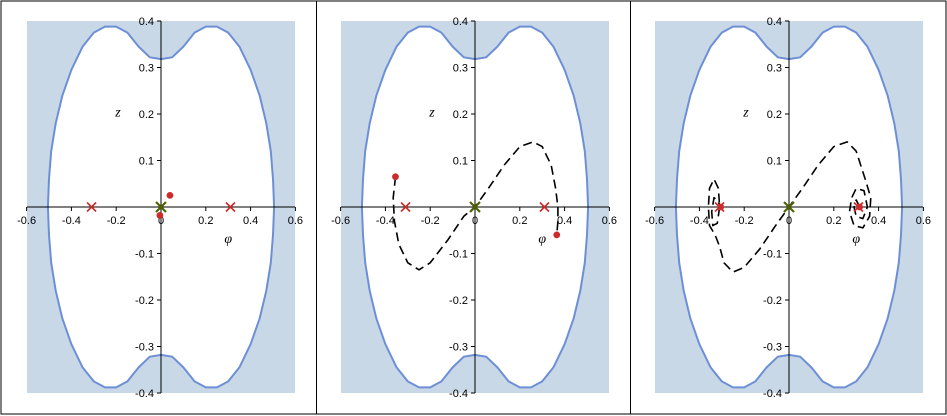 The image size is (947, 416). I want to click on panel-3-y-tick-label: 0.1, so click(774, 162).